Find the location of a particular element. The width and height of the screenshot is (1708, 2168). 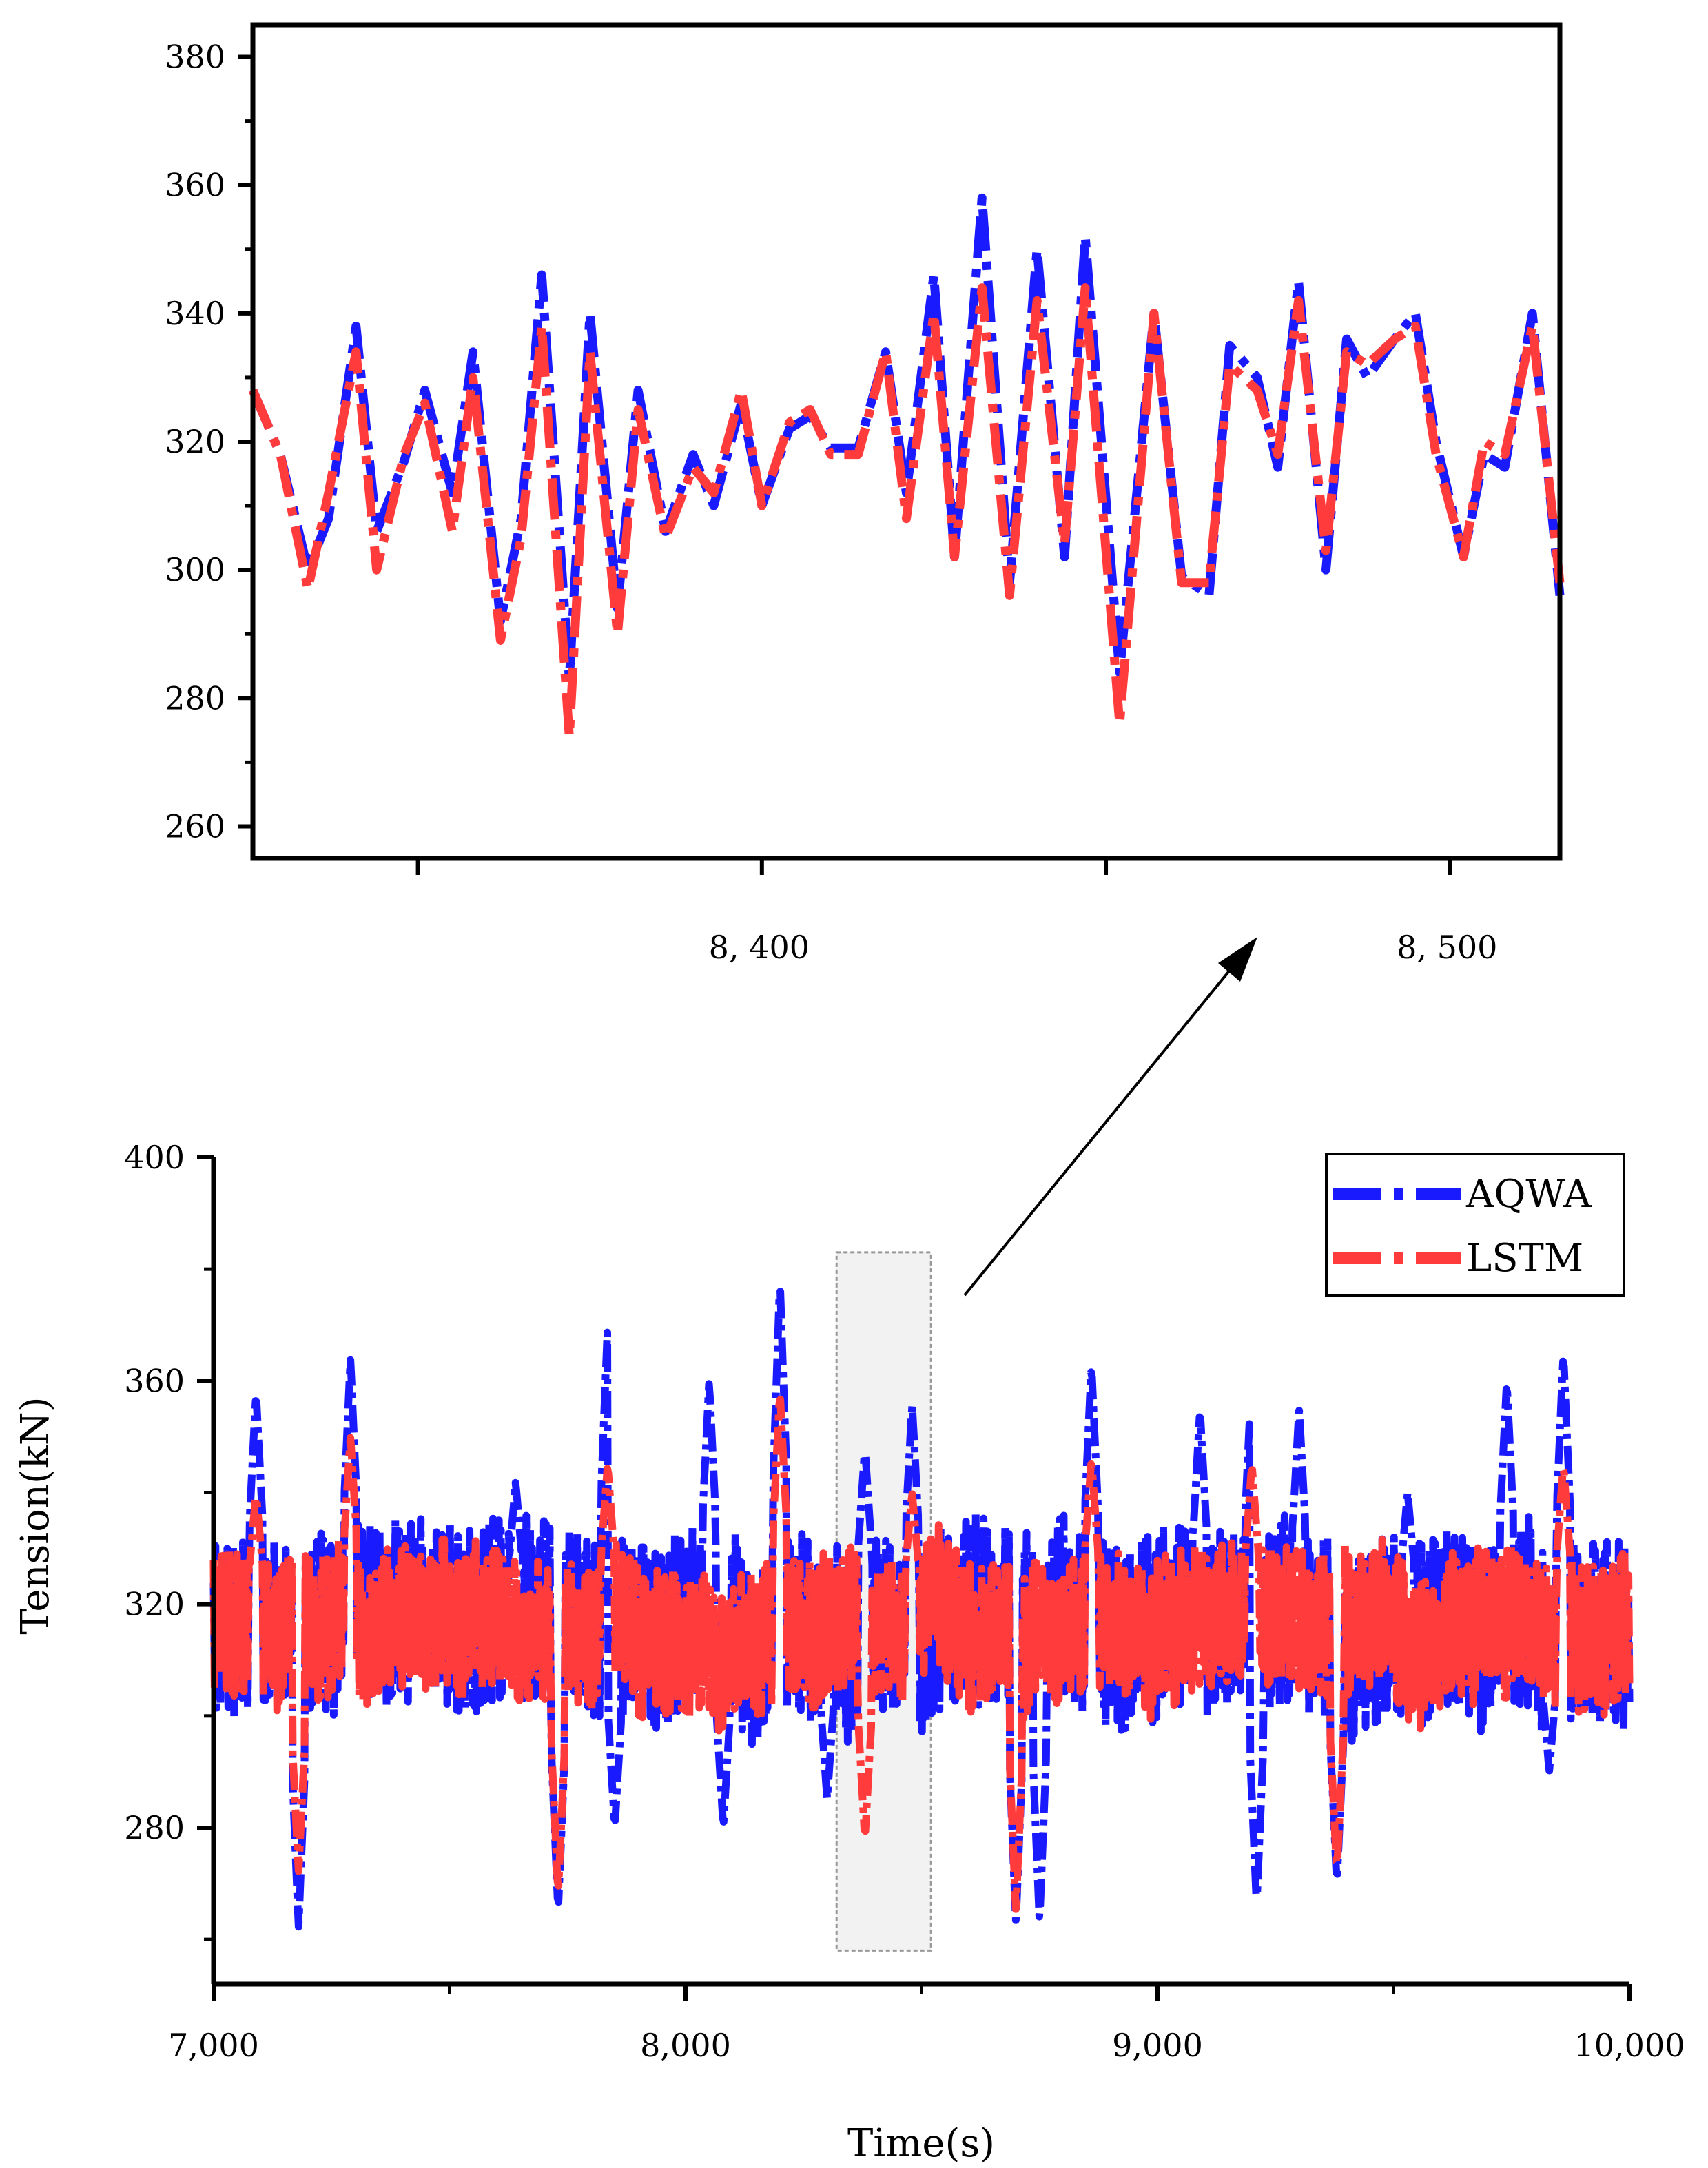

inset-y-tick-label: 340 is located at coordinates (195, 313).